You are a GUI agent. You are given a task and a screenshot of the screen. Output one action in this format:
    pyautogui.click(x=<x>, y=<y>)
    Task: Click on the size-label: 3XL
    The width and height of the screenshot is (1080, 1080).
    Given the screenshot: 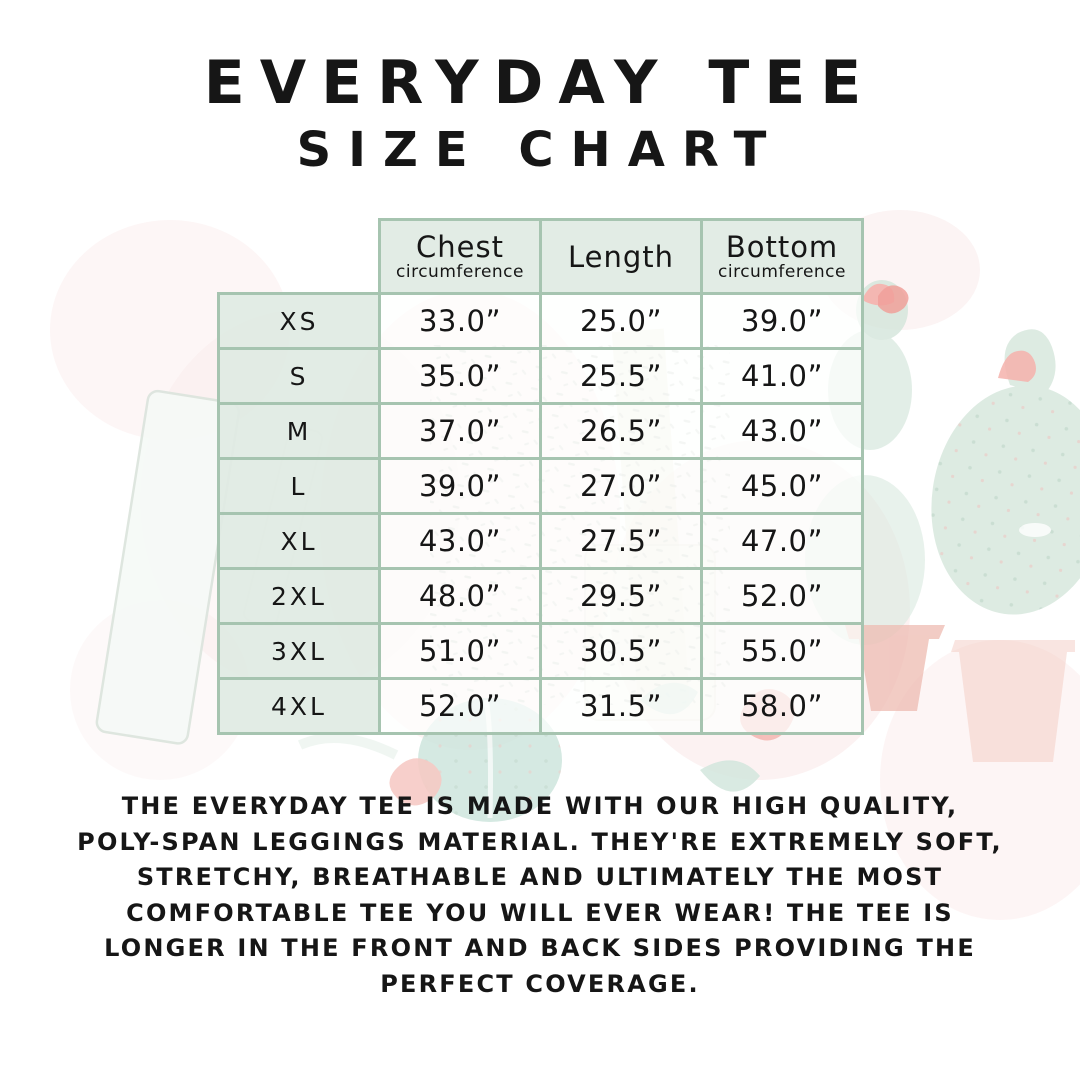 What is the action you would take?
    pyautogui.click(x=299, y=651)
    